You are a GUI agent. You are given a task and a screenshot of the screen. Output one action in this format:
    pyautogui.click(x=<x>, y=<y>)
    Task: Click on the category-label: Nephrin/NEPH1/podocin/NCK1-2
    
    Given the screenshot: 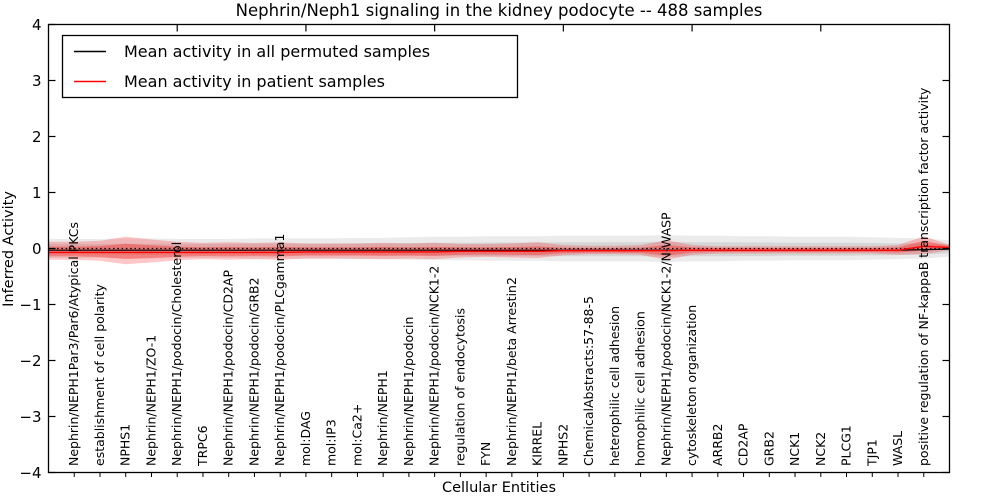 What is the action you would take?
    pyautogui.click(x=434, y=366)
    